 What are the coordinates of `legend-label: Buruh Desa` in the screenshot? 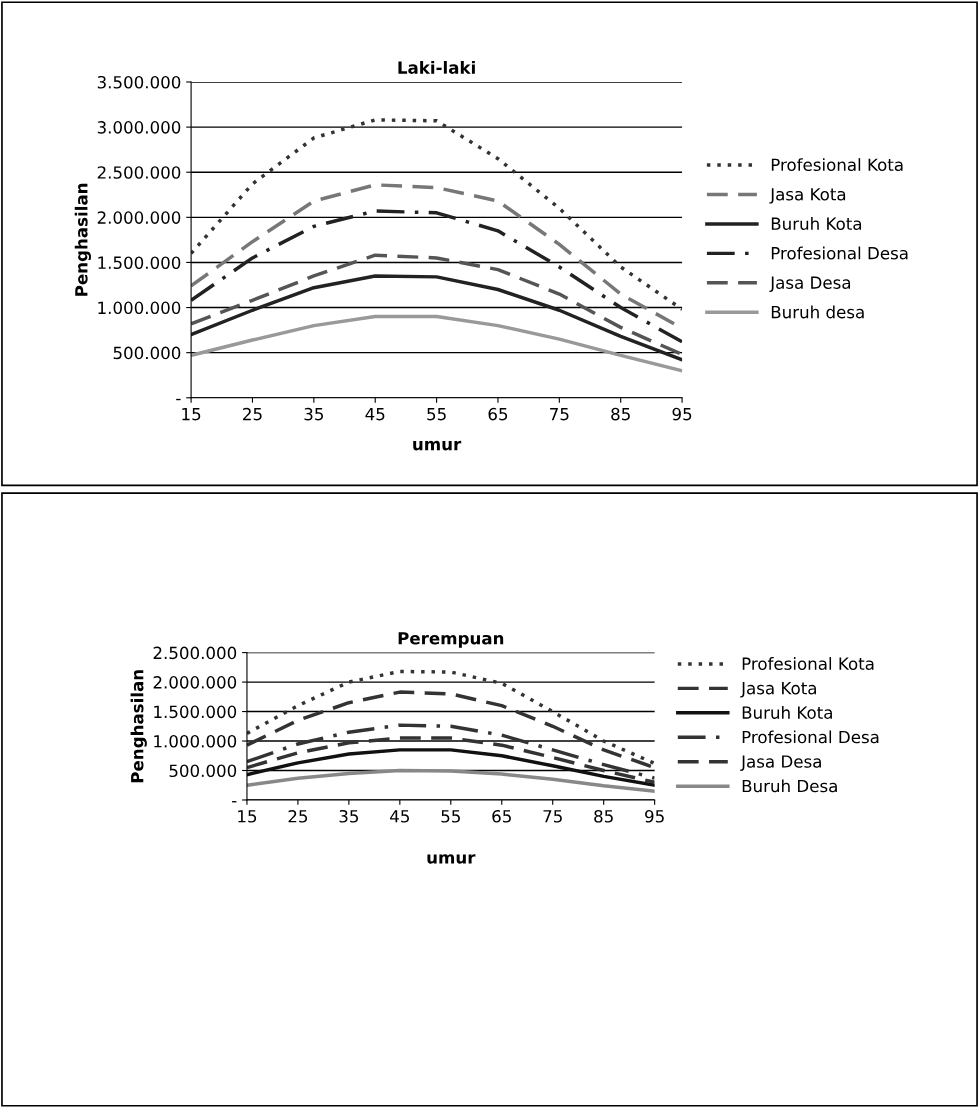 It's located at (789, 786).